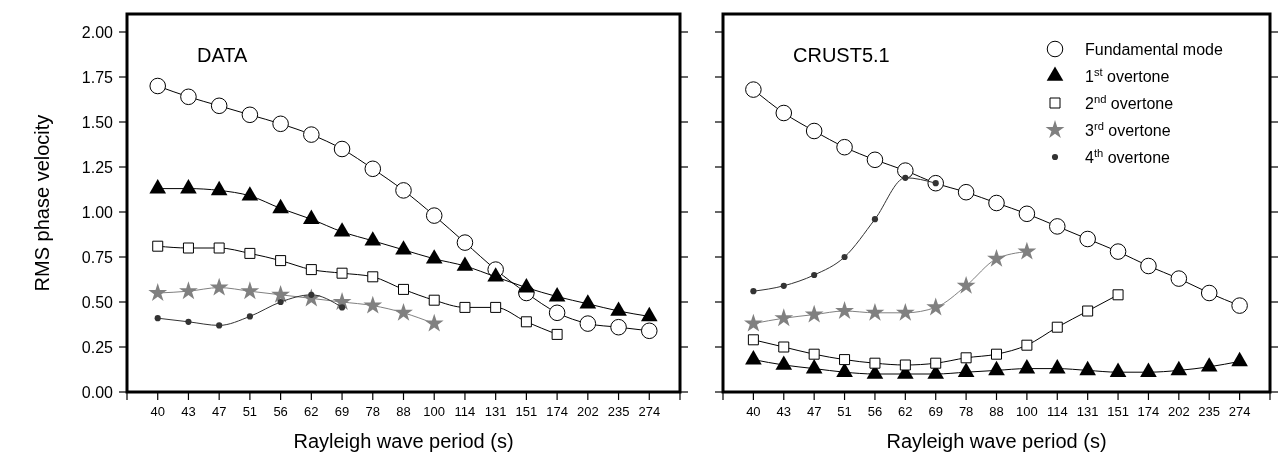 This screenshot has height=462, width=1285. Describe the element at coordinates (935, 411) in the screenshot. I see `x-tick-label: 69` at that location.